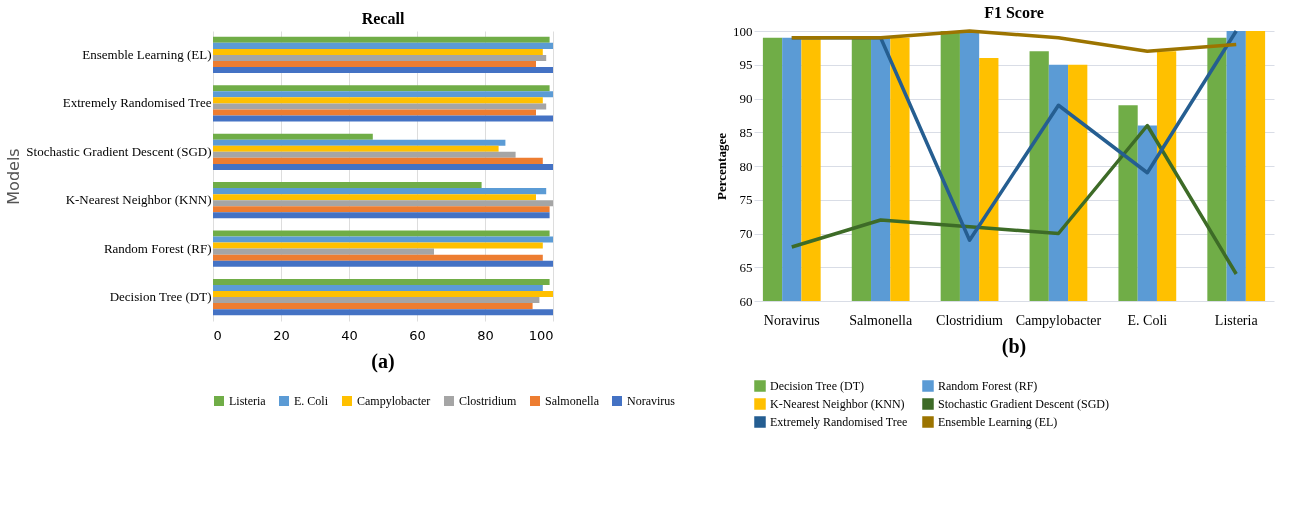  I want to click on legend-label: Clostridium, so click(488, 401).